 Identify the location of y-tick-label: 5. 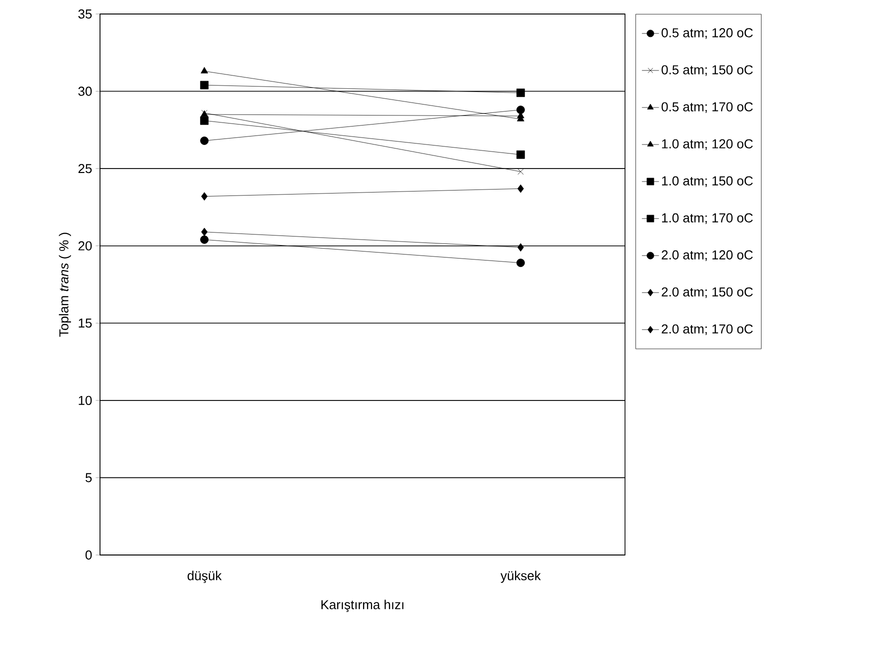
(89, 477).